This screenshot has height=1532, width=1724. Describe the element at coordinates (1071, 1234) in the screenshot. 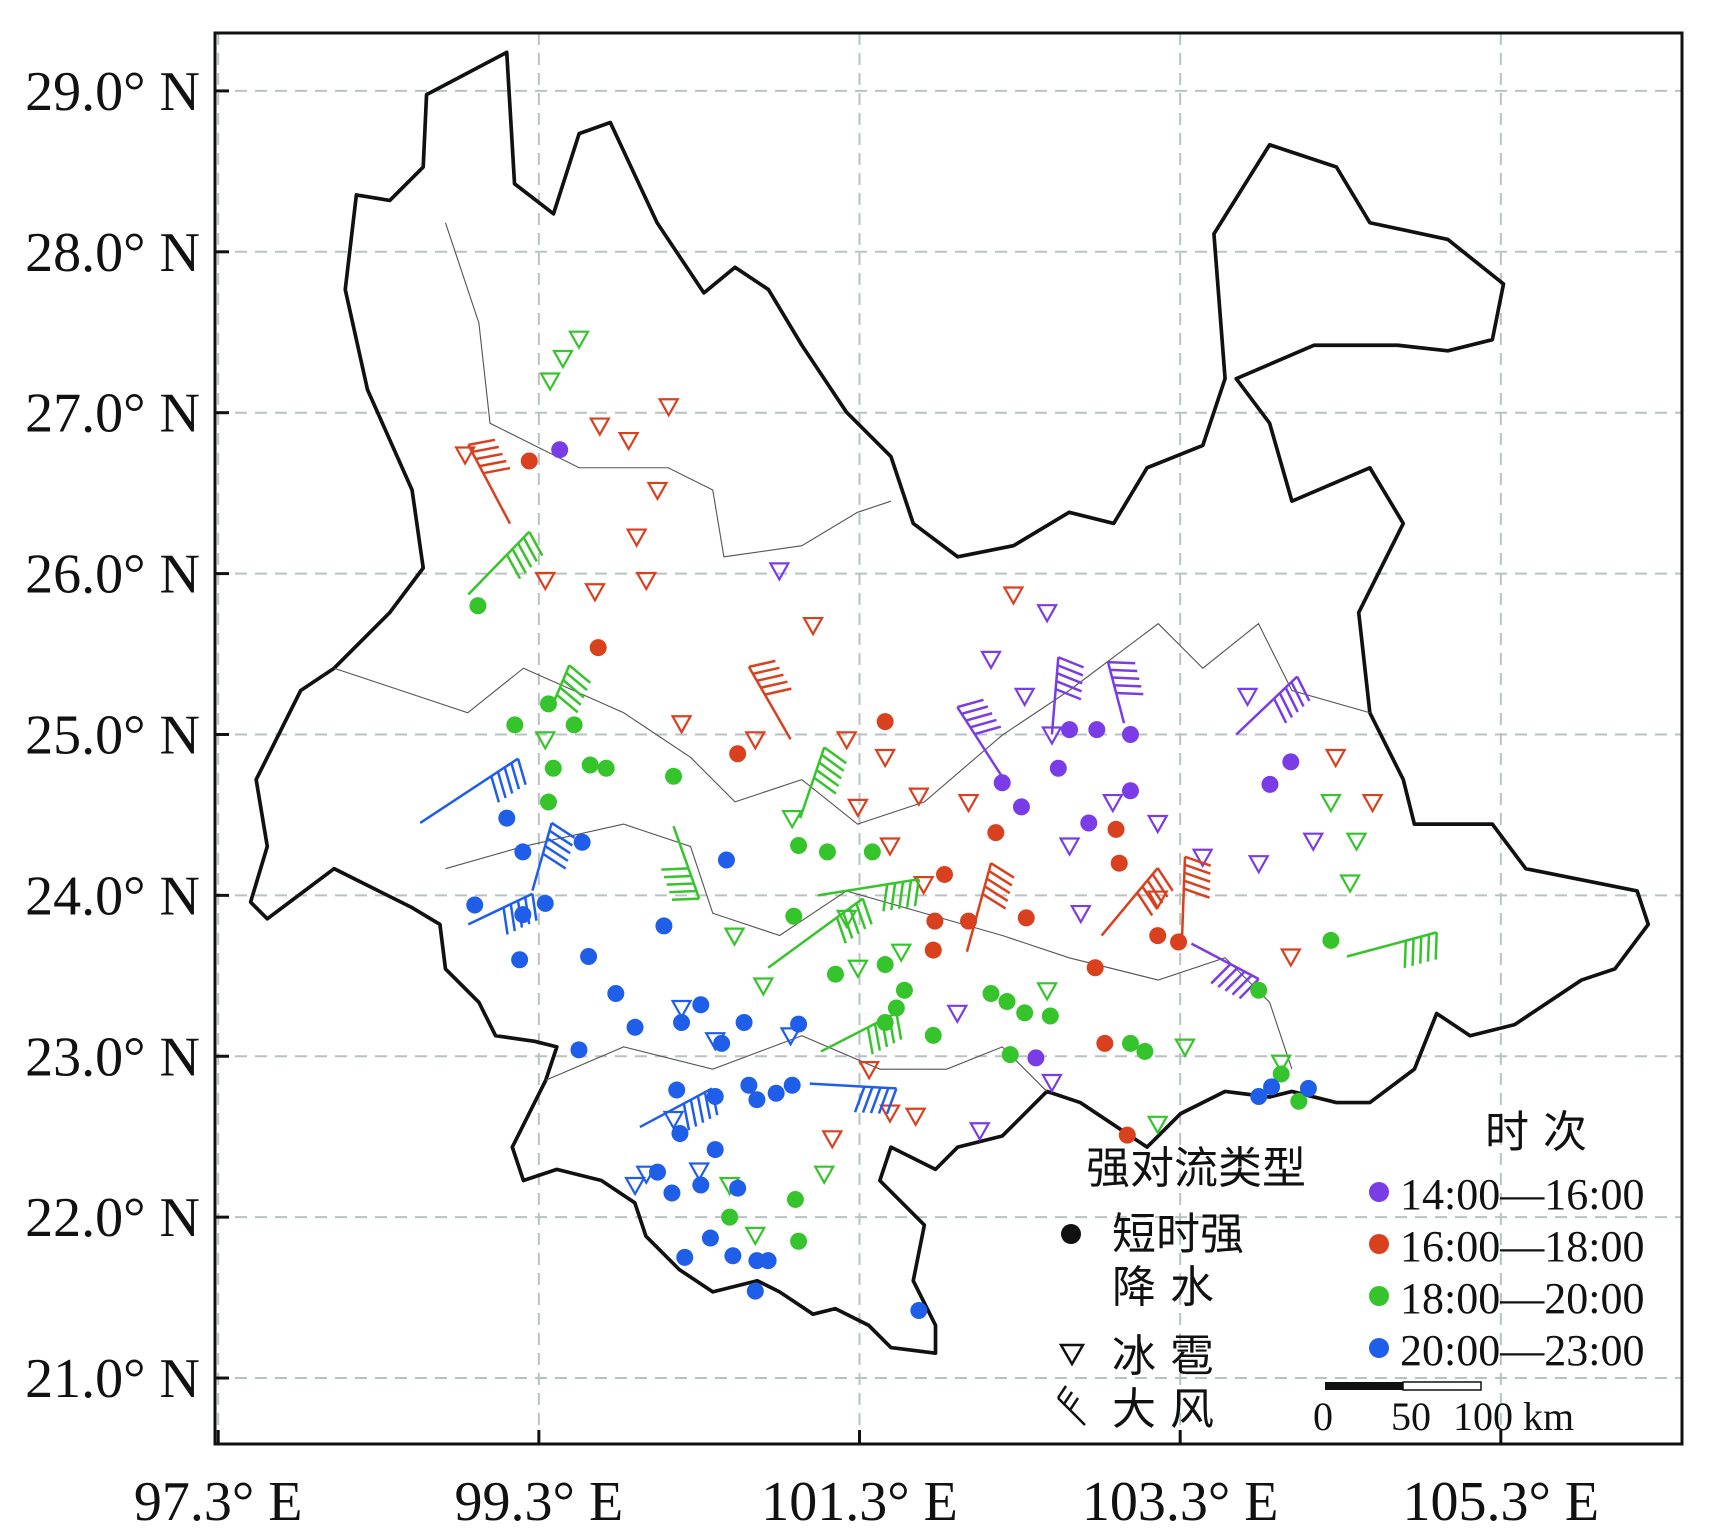

I see `legend-icon` at that location.